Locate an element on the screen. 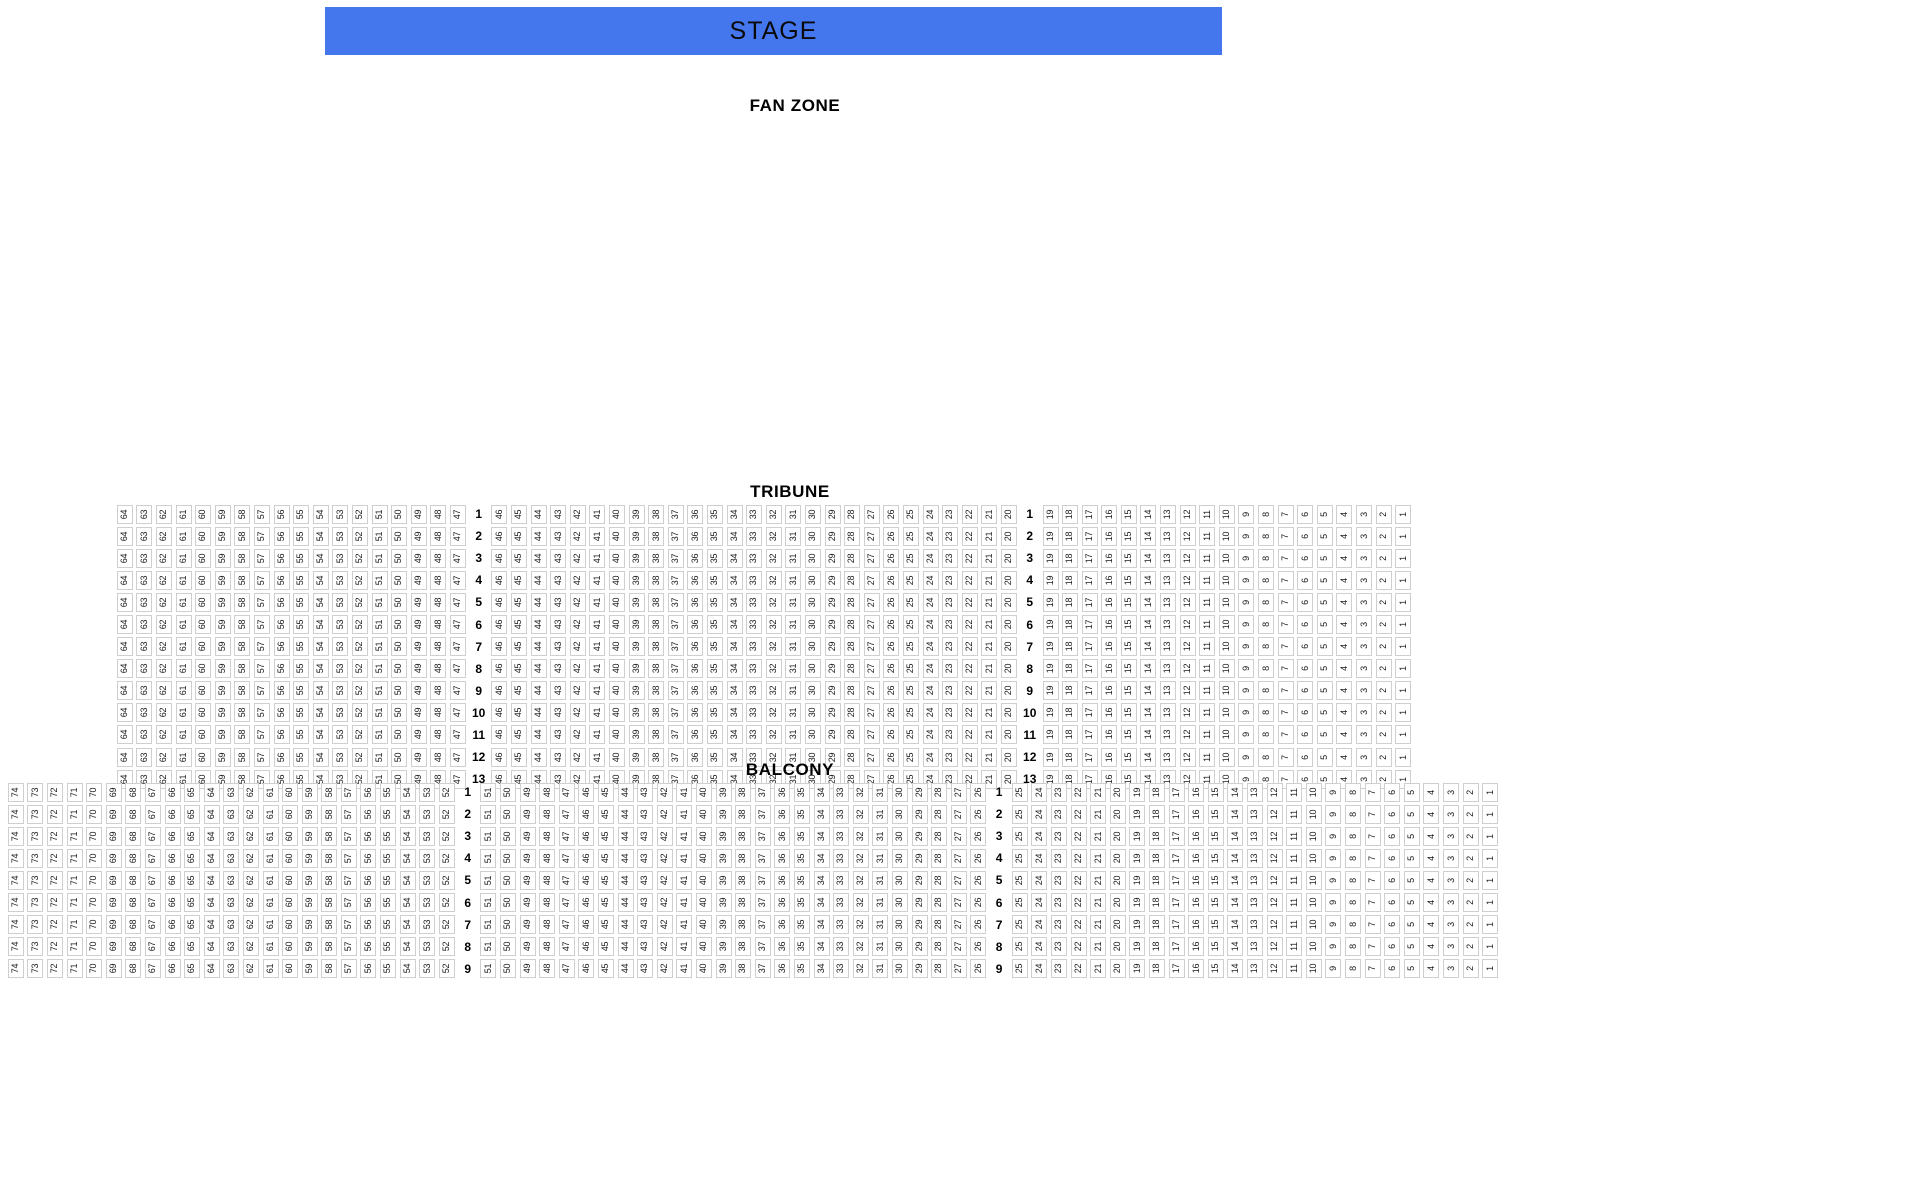  seat: 12 is located at coordinates (1187, 669).